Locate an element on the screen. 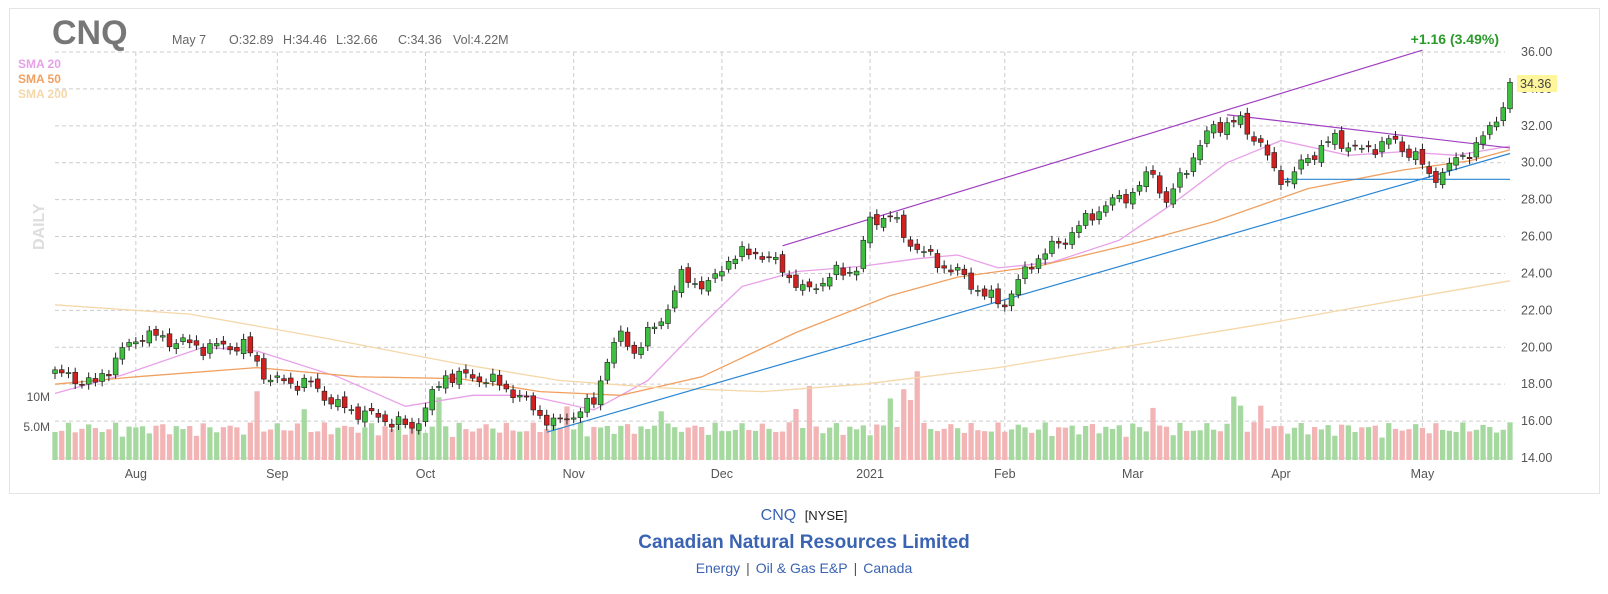 This screenshot has height=594, width=1608. footer-symbol-link: CNQ is located at coordinates (778, 515).